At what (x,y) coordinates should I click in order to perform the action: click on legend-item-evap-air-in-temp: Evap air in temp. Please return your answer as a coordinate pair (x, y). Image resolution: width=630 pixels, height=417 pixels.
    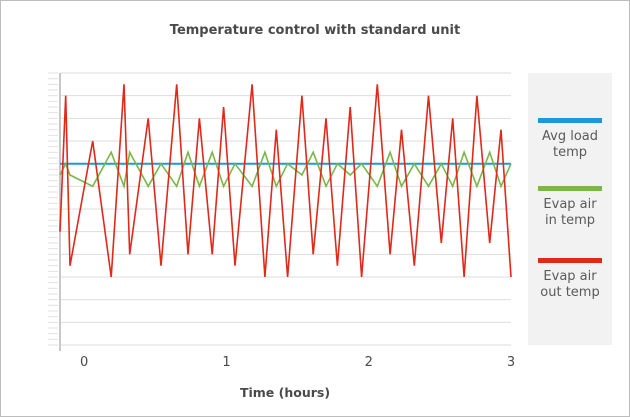
    Looking at the image, I should click on (570, 207).